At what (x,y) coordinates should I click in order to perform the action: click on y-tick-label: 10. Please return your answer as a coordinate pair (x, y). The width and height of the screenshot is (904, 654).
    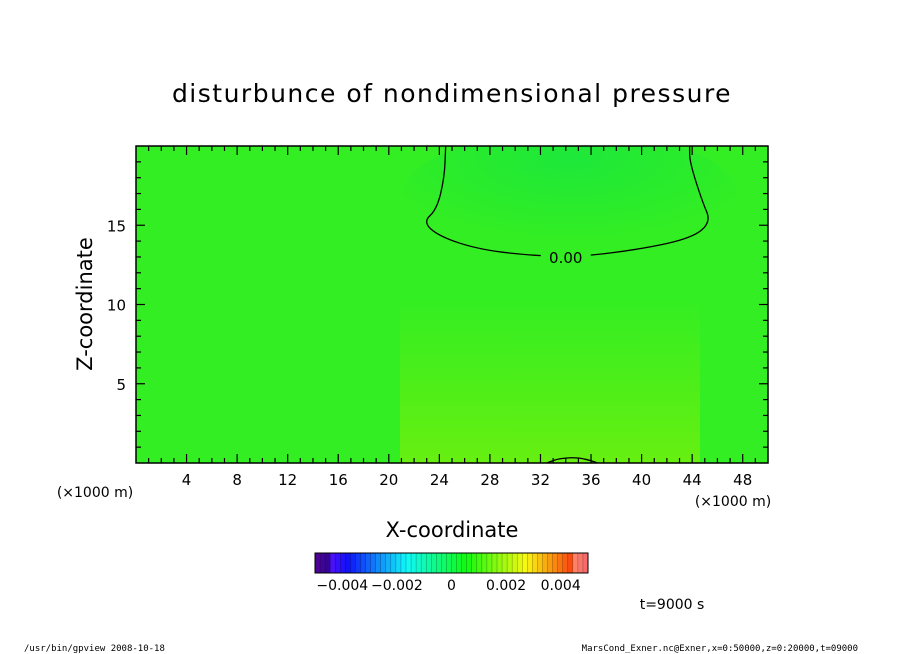
    Looking at the image, I should click on (116, 306).